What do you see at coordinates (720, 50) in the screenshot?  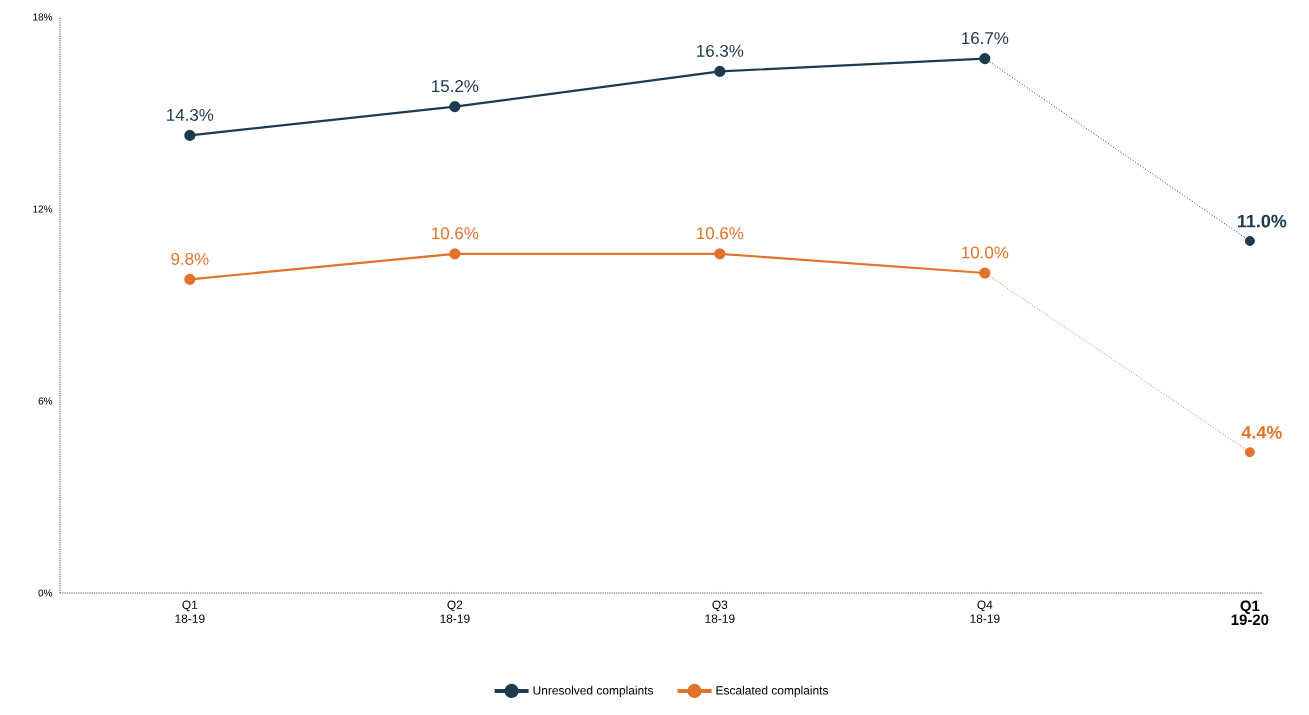 I see `data-label: 16.3%` at bounding box center [720, 50].